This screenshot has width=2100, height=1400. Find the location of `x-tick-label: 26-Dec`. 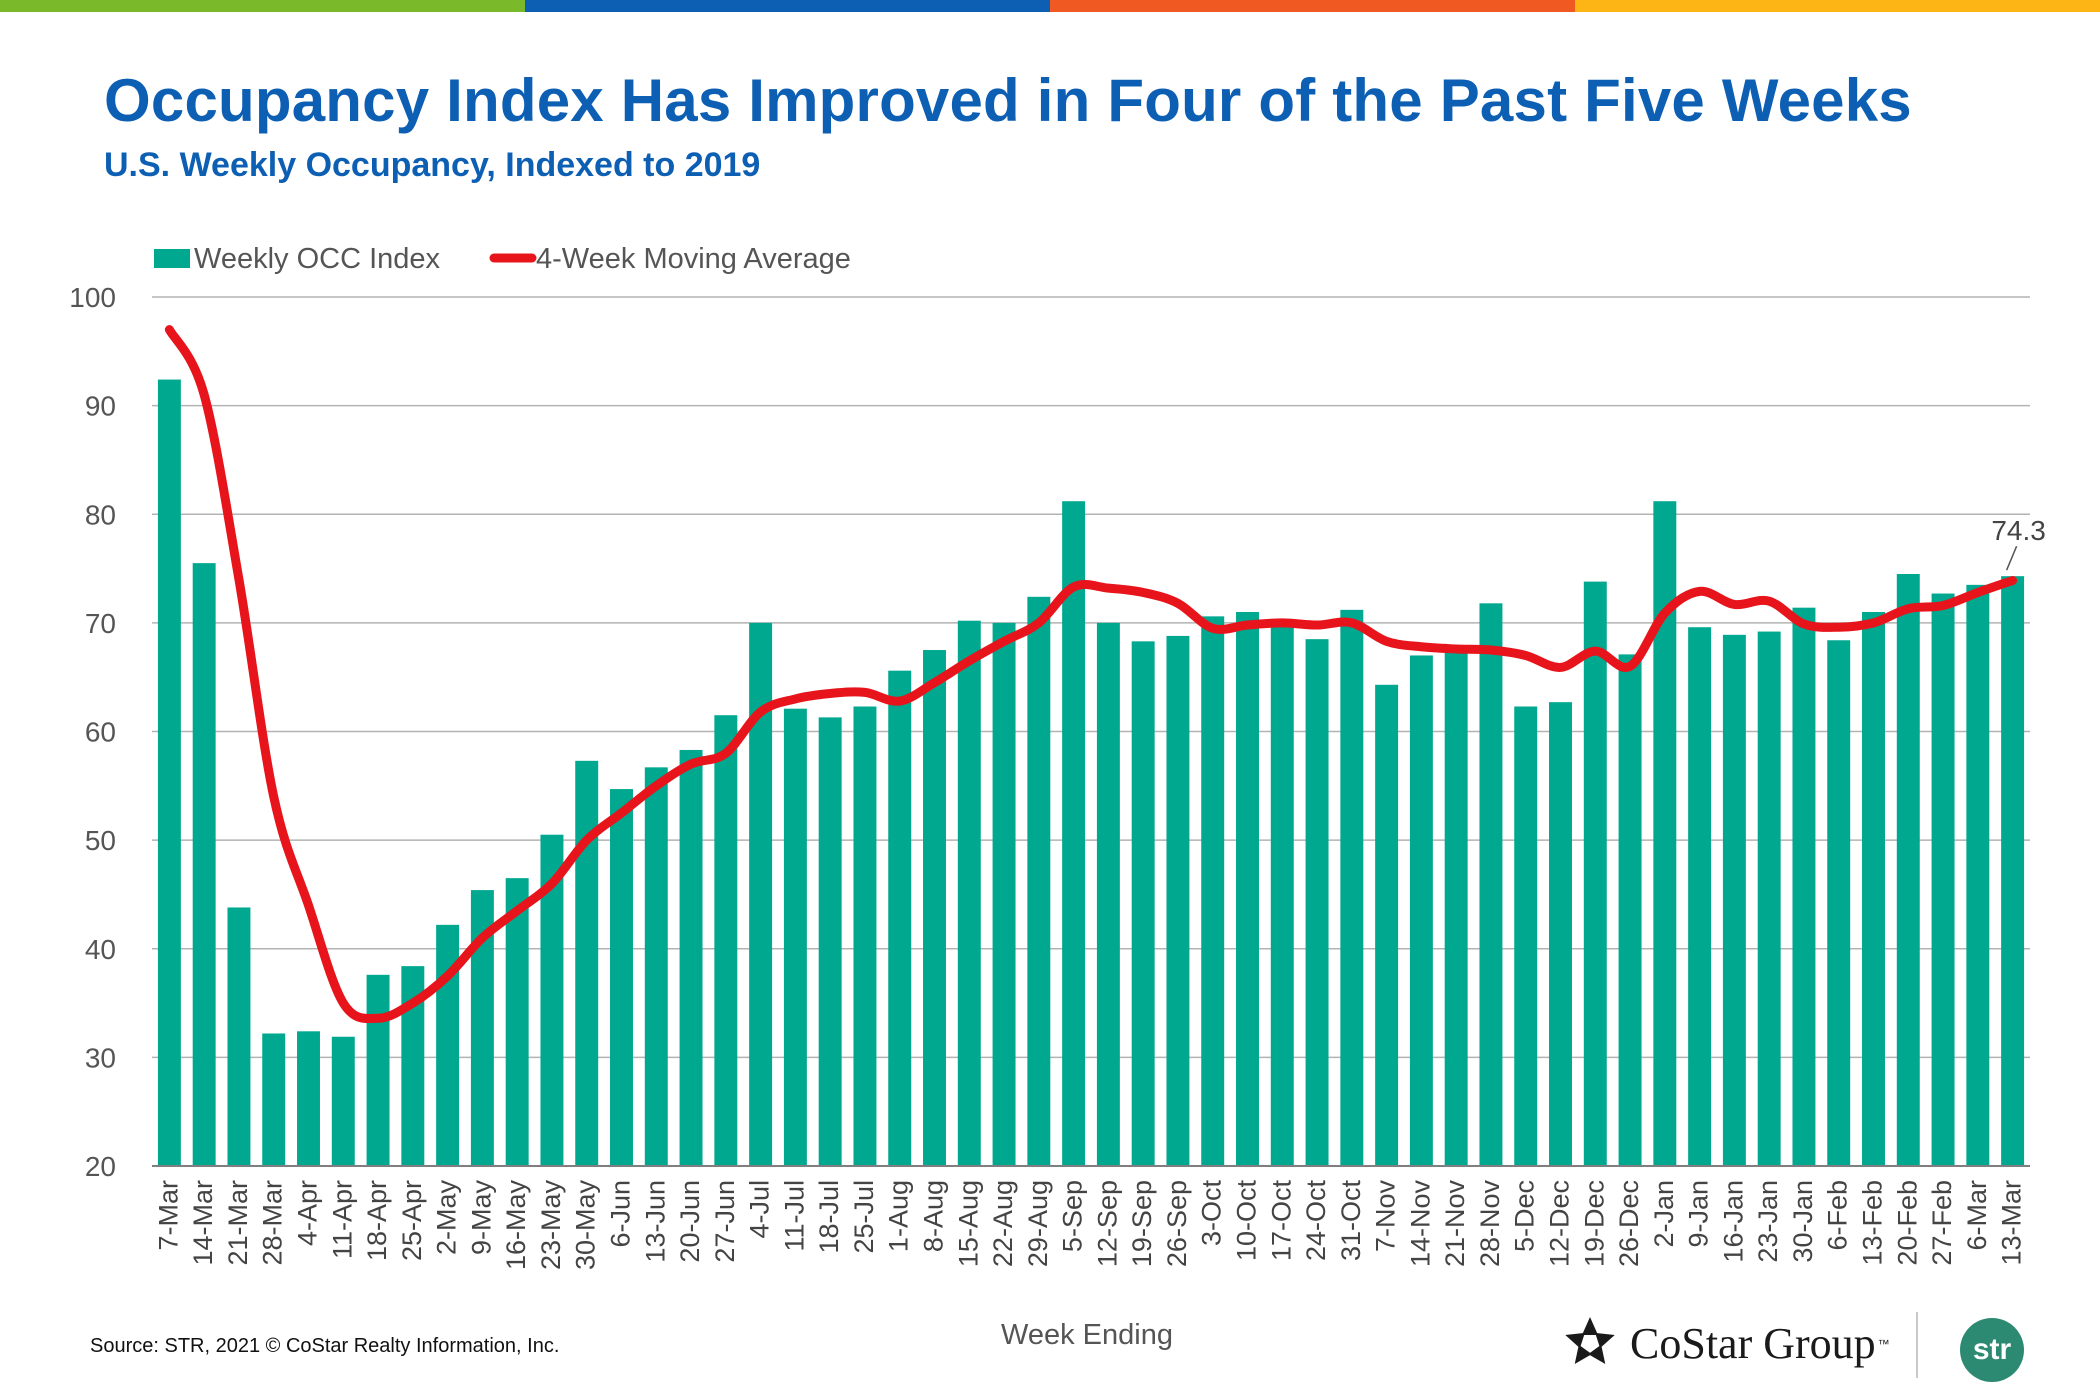

x-tick-label: 26-Dec is located at coordinates (1629, 1223).